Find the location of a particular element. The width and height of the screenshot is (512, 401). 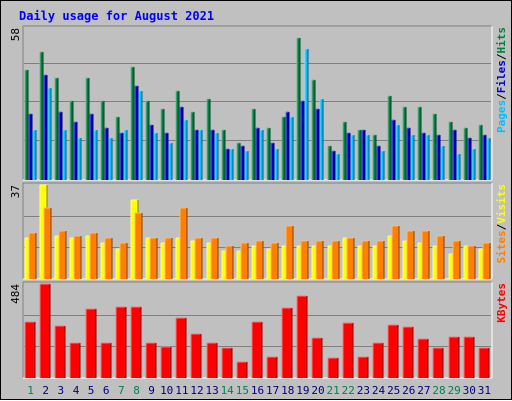

legend-item: Sites is located at coordinates (501, 246).